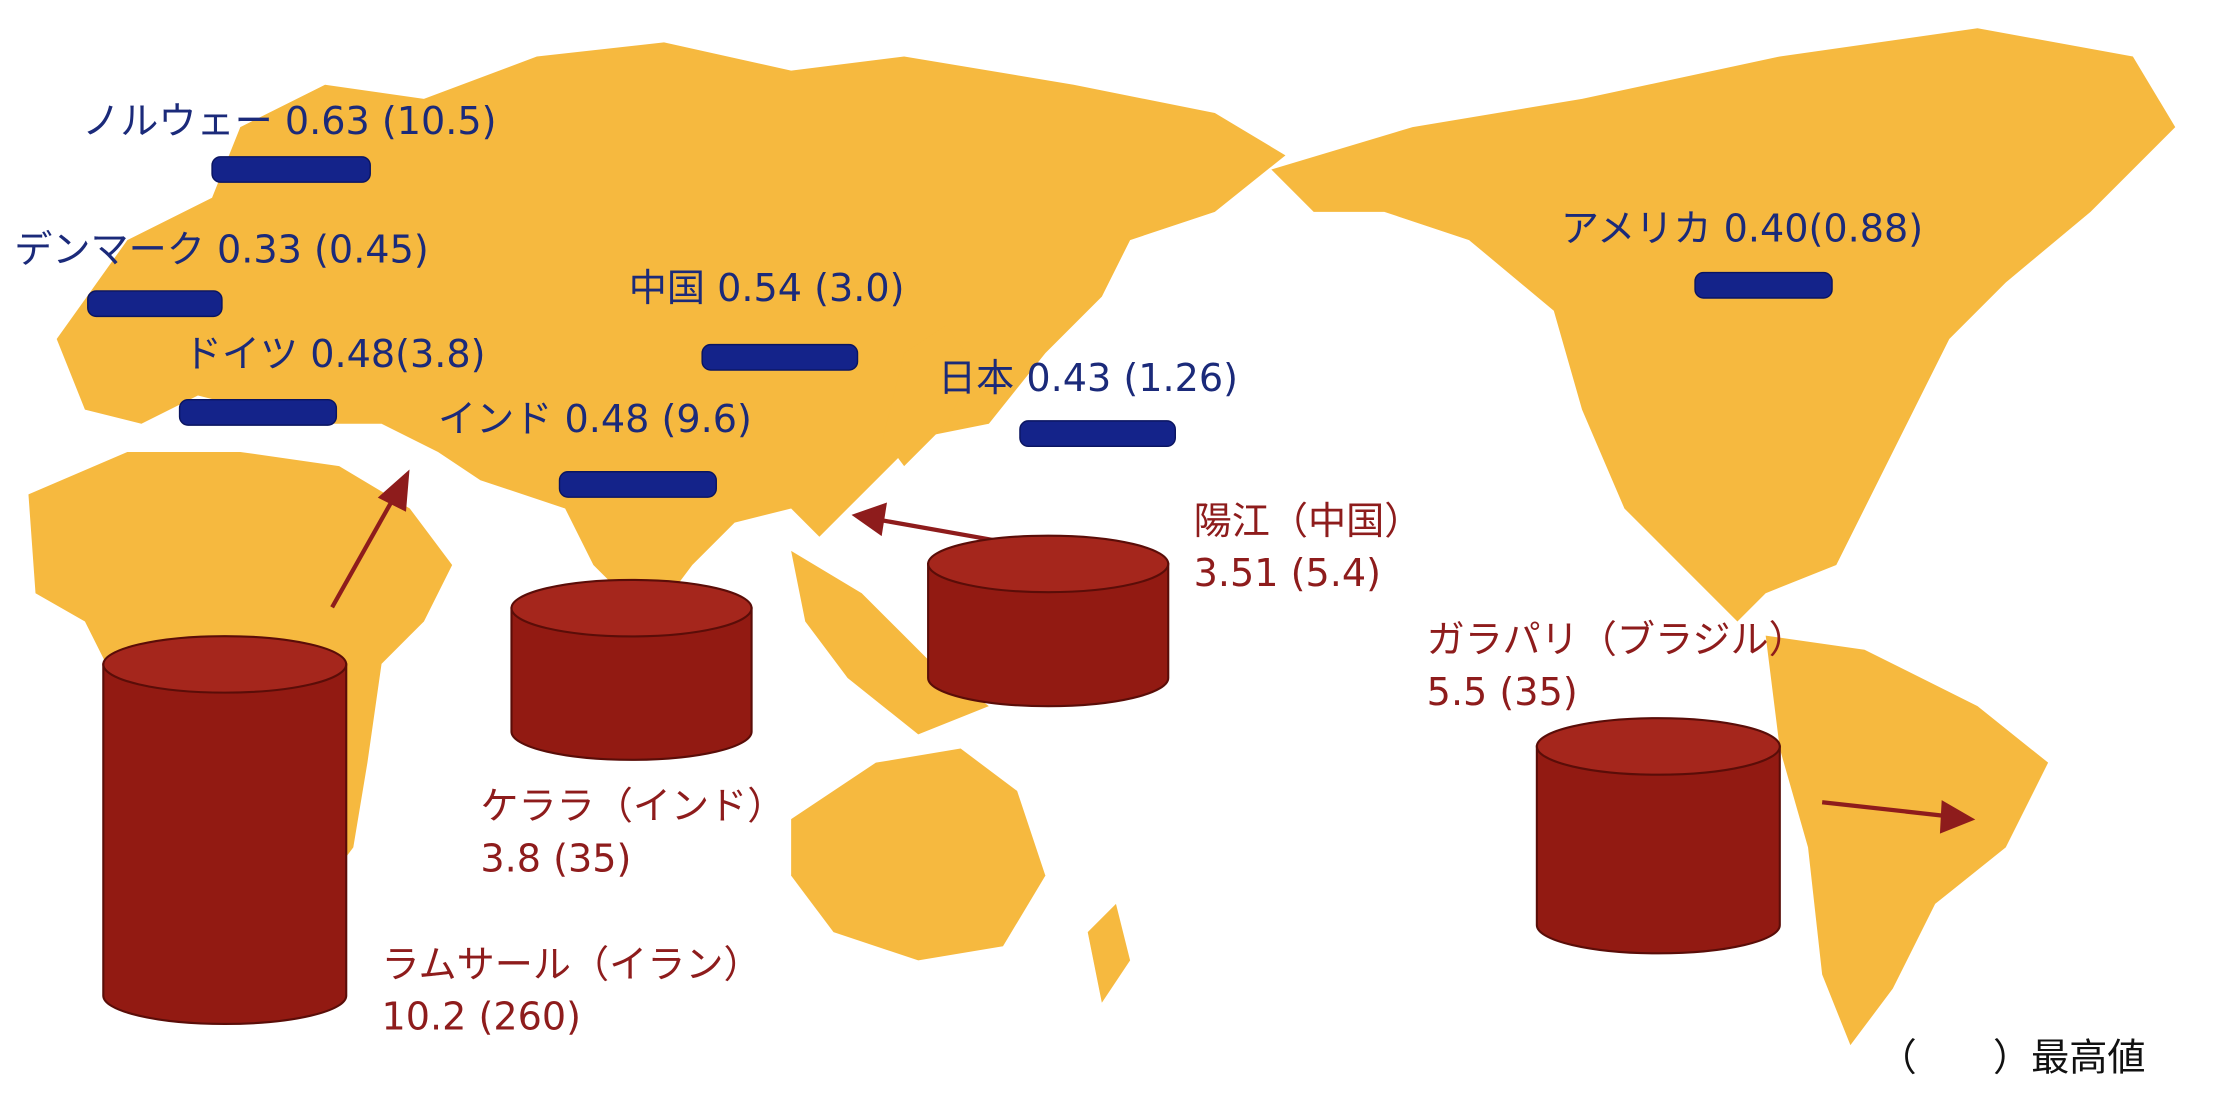 The image size is (2215, 1096). What do you see at coordinates (1088, 378) in the screenshot?
I see `site-label: 日本 0.43 (1.26)` at bounding box center [1088, 378].